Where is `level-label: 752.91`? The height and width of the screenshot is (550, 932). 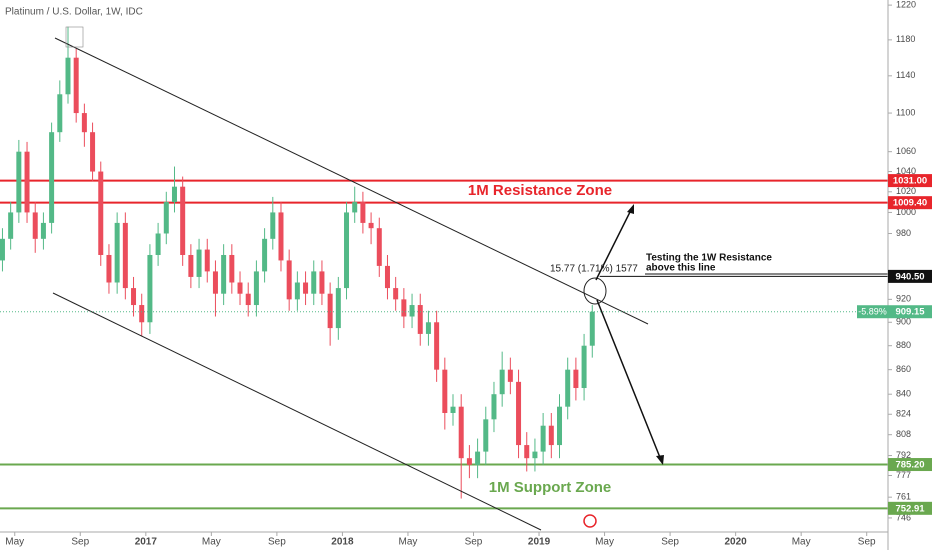 level-label: 752.91 is located at coordinates (910, 508).